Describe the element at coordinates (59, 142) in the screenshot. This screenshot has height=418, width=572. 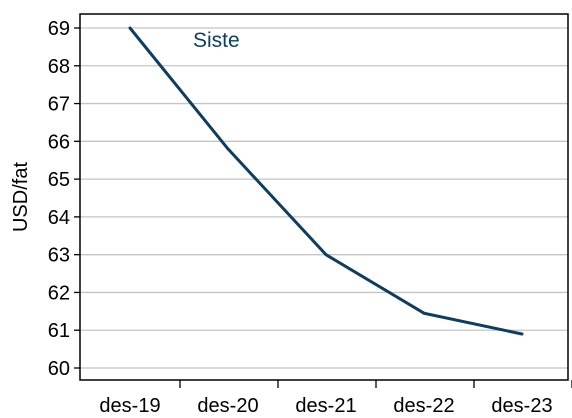
I see `y-tick-label: 66` at that location.